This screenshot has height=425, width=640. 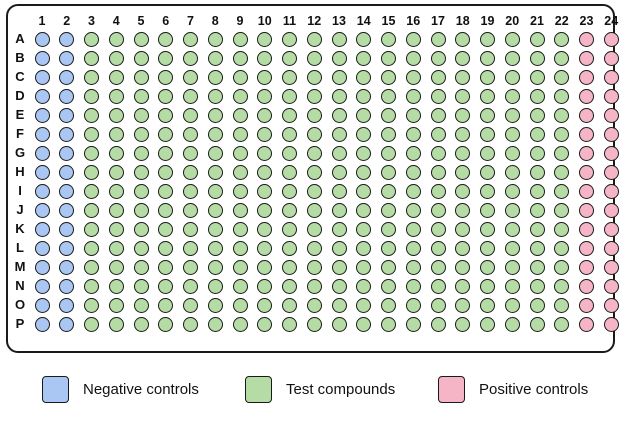 I want to click on well-A22, so click(x=562, y=39).